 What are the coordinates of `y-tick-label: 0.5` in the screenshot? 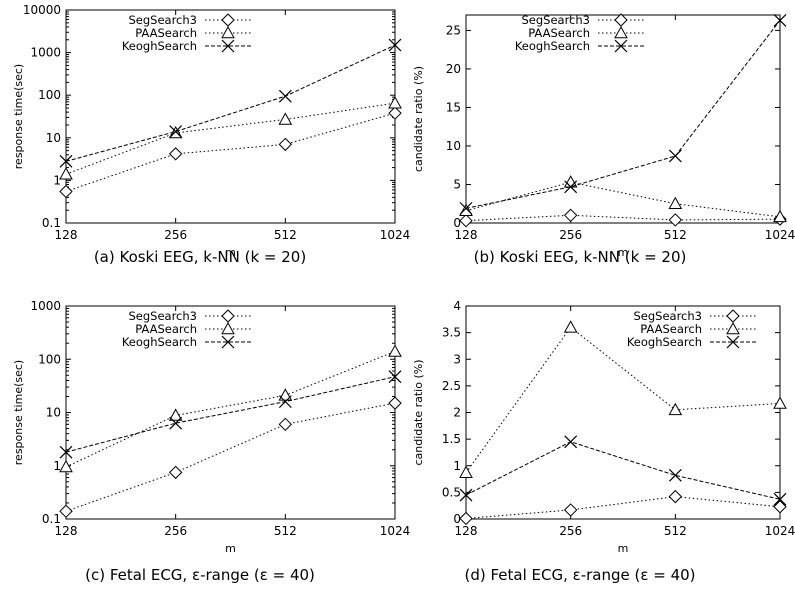 It's located at (451, 492).